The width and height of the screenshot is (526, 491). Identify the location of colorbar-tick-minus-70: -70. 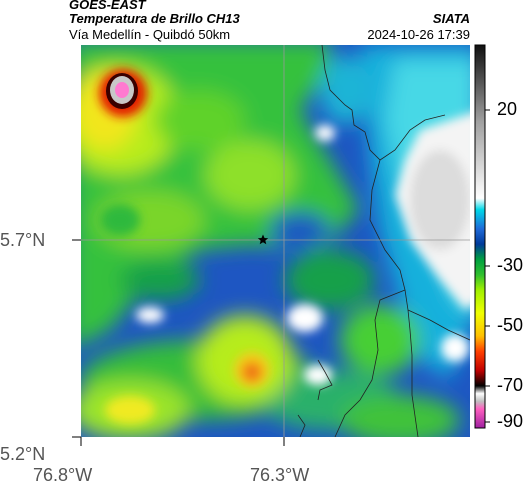
(510, 385).